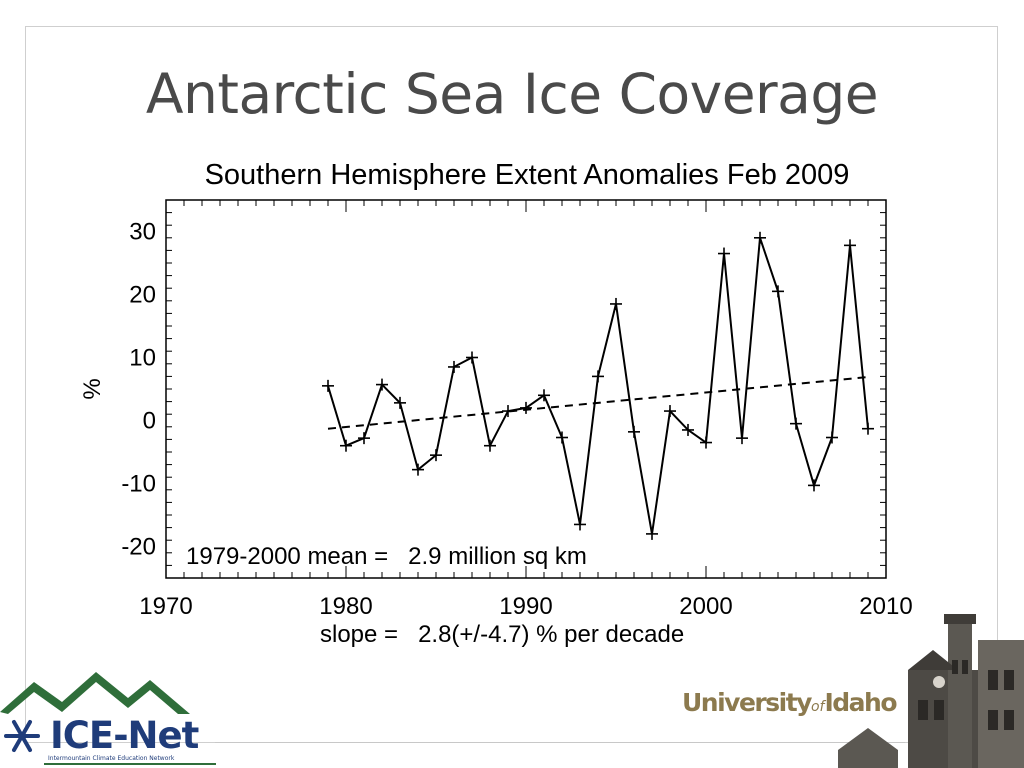 The image size is (1024, 768). Describe the element at coordinates (512, 94) in the screenshot. I see `slide-title: Antarctic Sea Ice Coverage` at that location.